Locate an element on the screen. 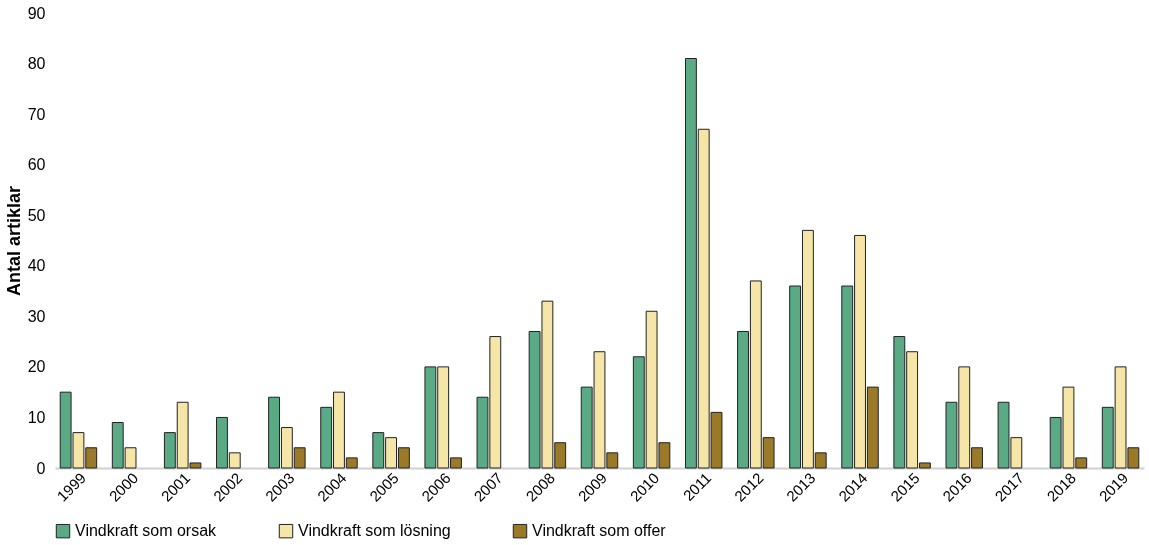 Image resolution: width=1149 pixels, height=545 pixels. legend-label: Vindkraft som offer is located at coordinates (599, 531).